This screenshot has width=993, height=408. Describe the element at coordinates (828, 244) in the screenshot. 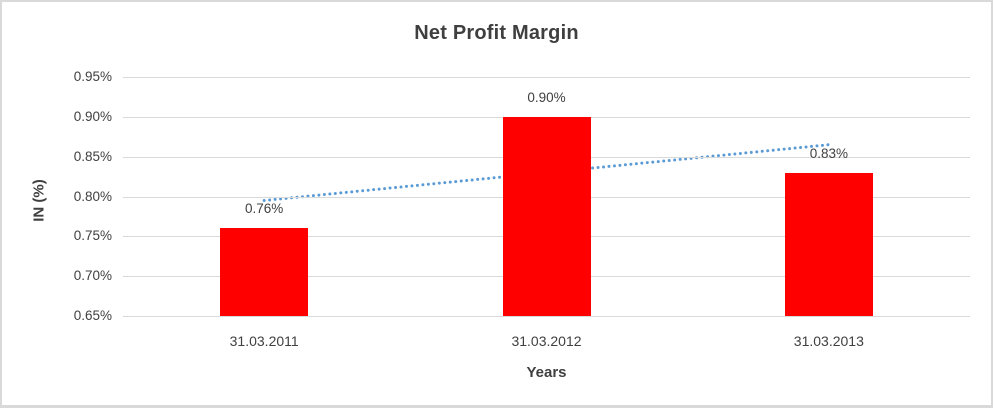

I see `bar-31.03.2013` at that location.